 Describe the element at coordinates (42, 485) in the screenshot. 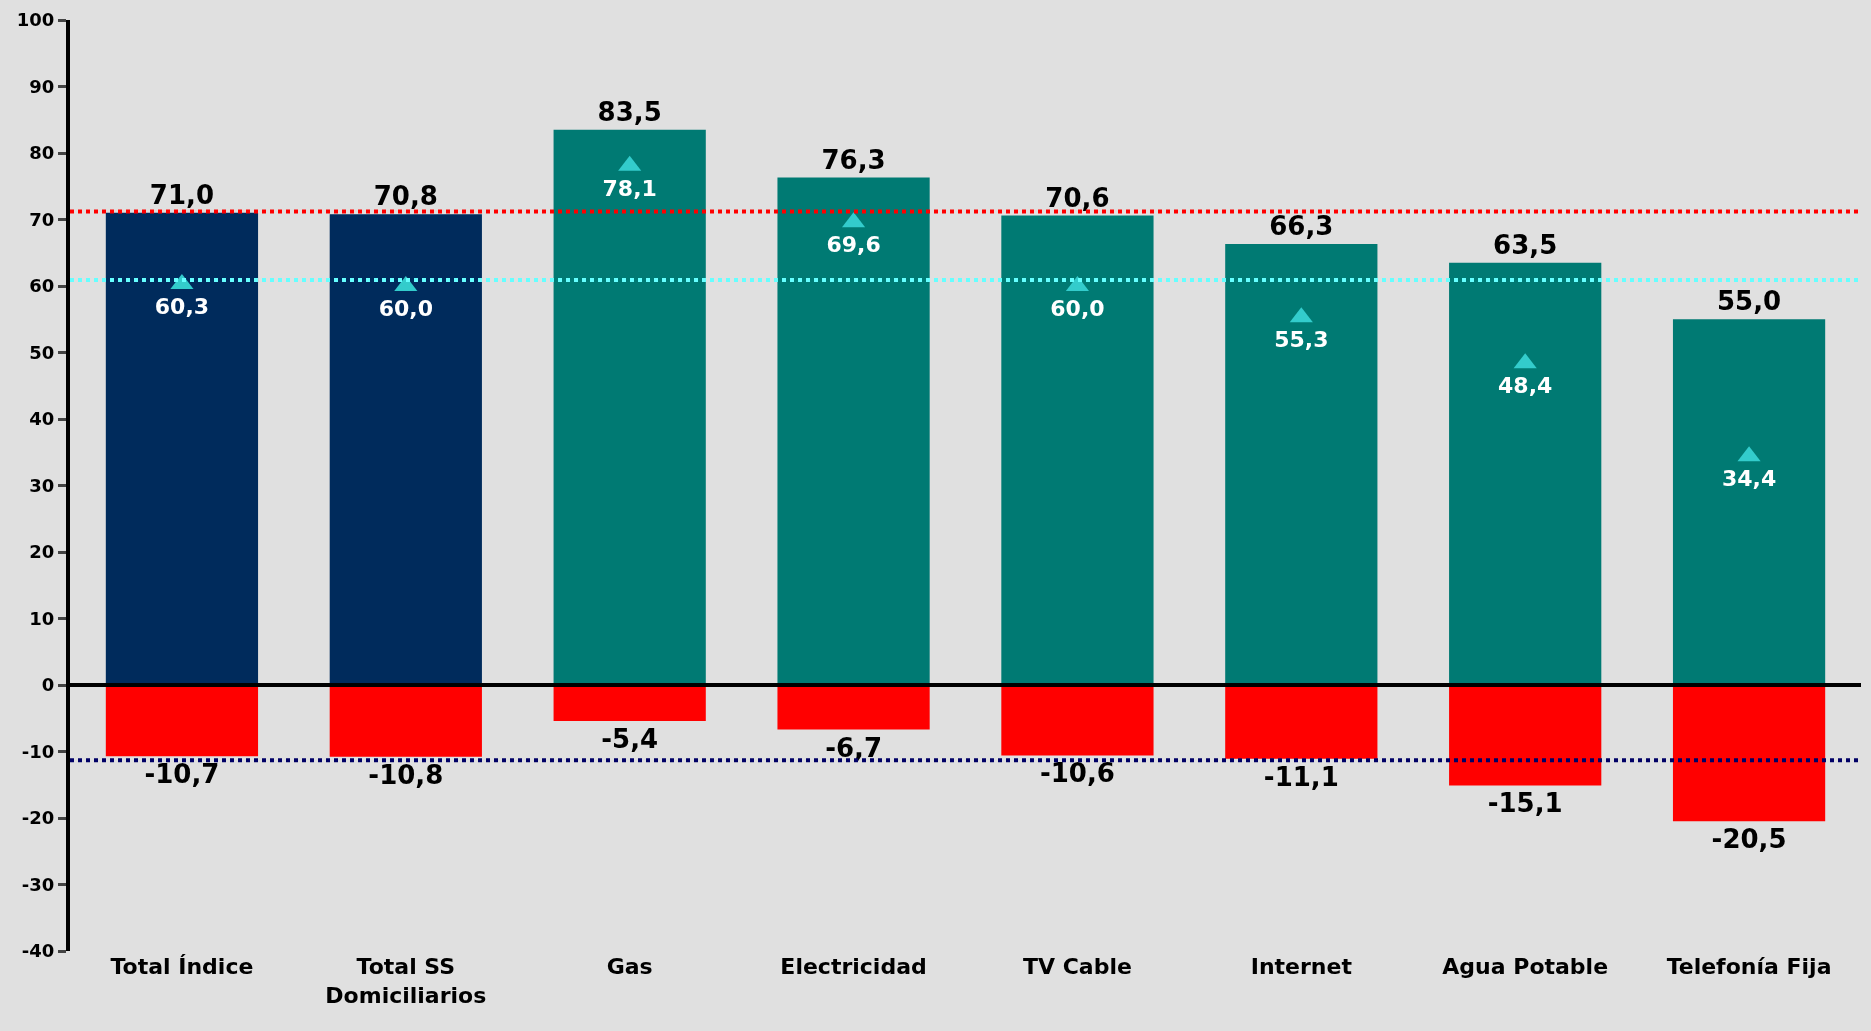

I see `y-tick-label: 30` at that location.